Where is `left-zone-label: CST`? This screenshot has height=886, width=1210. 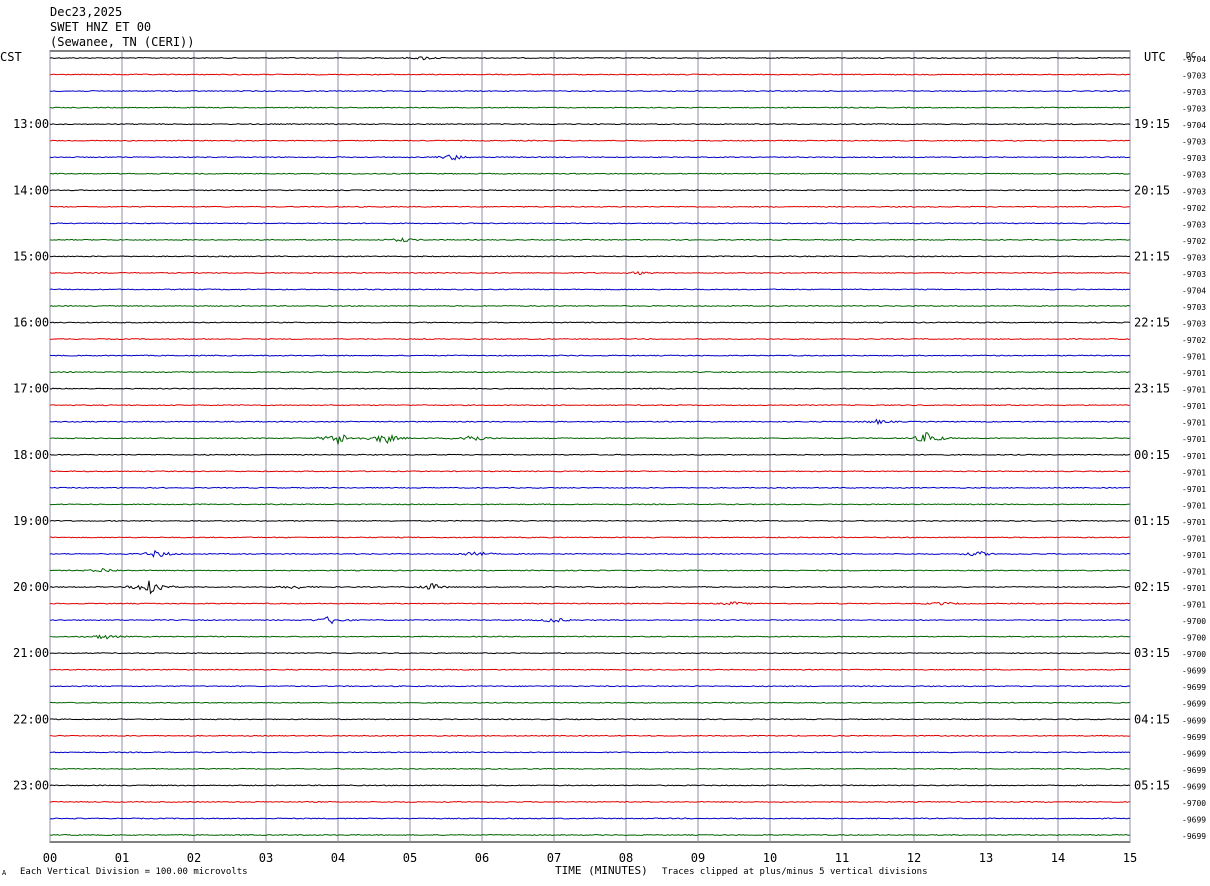
left-zone-label: CST is located at coordinates (11, 57).